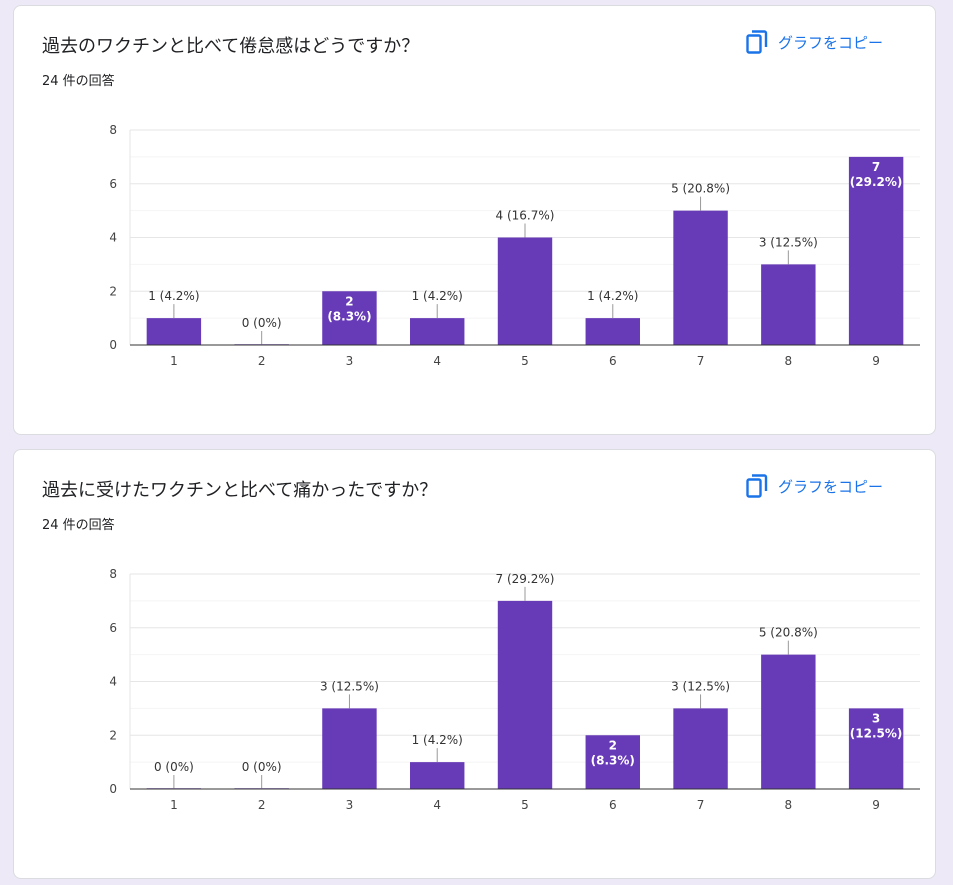 This screenshot has width=953, height=885. Describe the element at coordinates (876, 182) in the screenshot. I see `data-label: (29.2%)` at that location.